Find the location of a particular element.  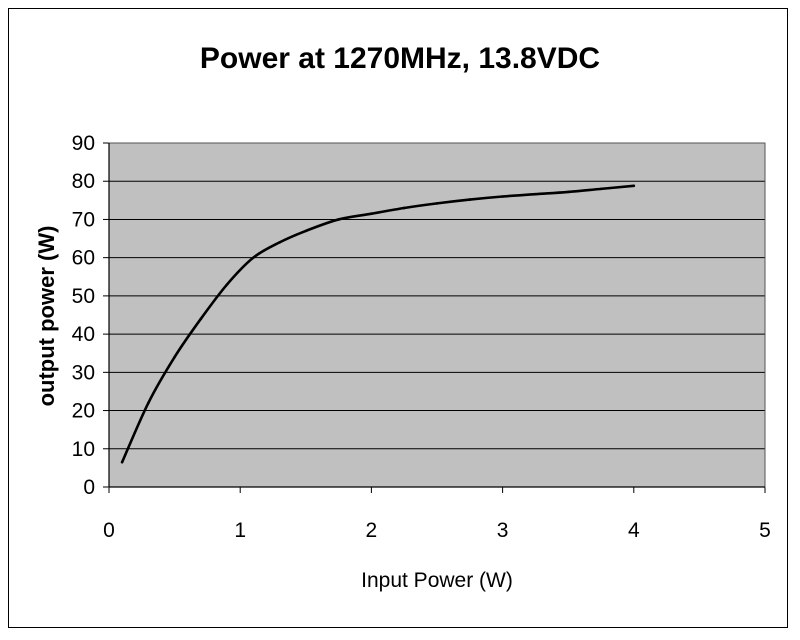

x-tick-label: 5 is located at coordinates (765, 530).